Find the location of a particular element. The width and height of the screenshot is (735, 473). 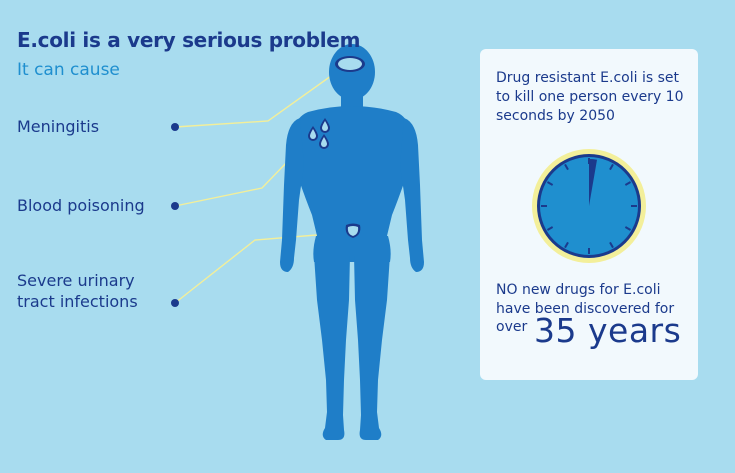

brain-icon is located at coordinates (350, 64).